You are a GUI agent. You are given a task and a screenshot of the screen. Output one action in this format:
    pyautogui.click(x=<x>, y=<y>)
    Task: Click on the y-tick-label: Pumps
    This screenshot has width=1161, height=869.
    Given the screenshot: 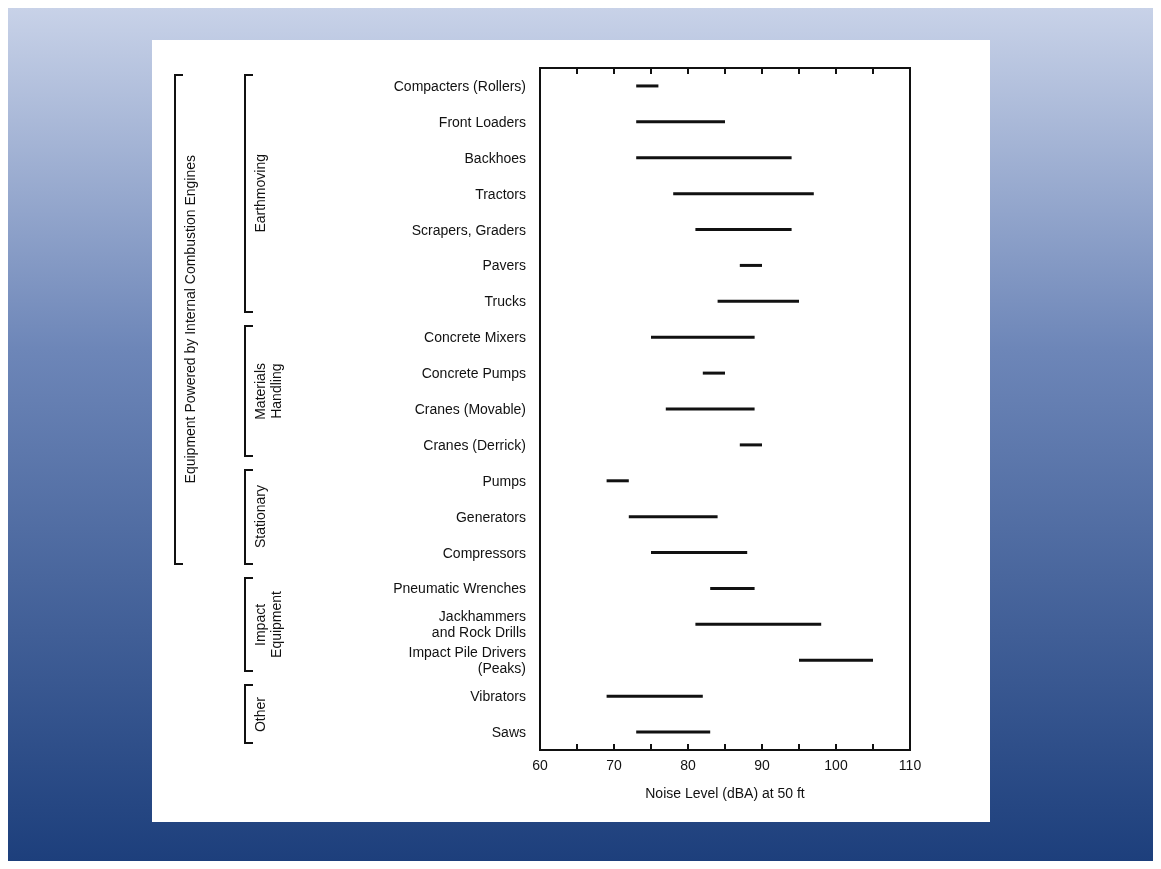 What is the action you would take?
    pyautogui.click(x=504, y=480)
    